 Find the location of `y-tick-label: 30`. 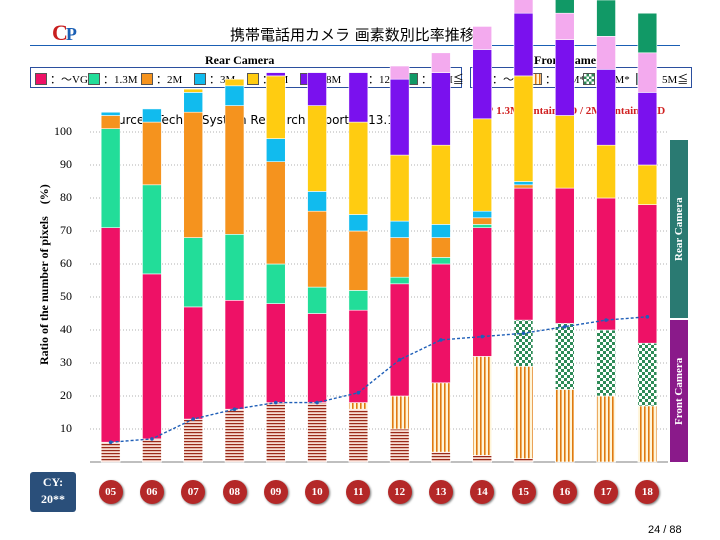

y-tick-label: 30 is located at coordinates (66, 362).